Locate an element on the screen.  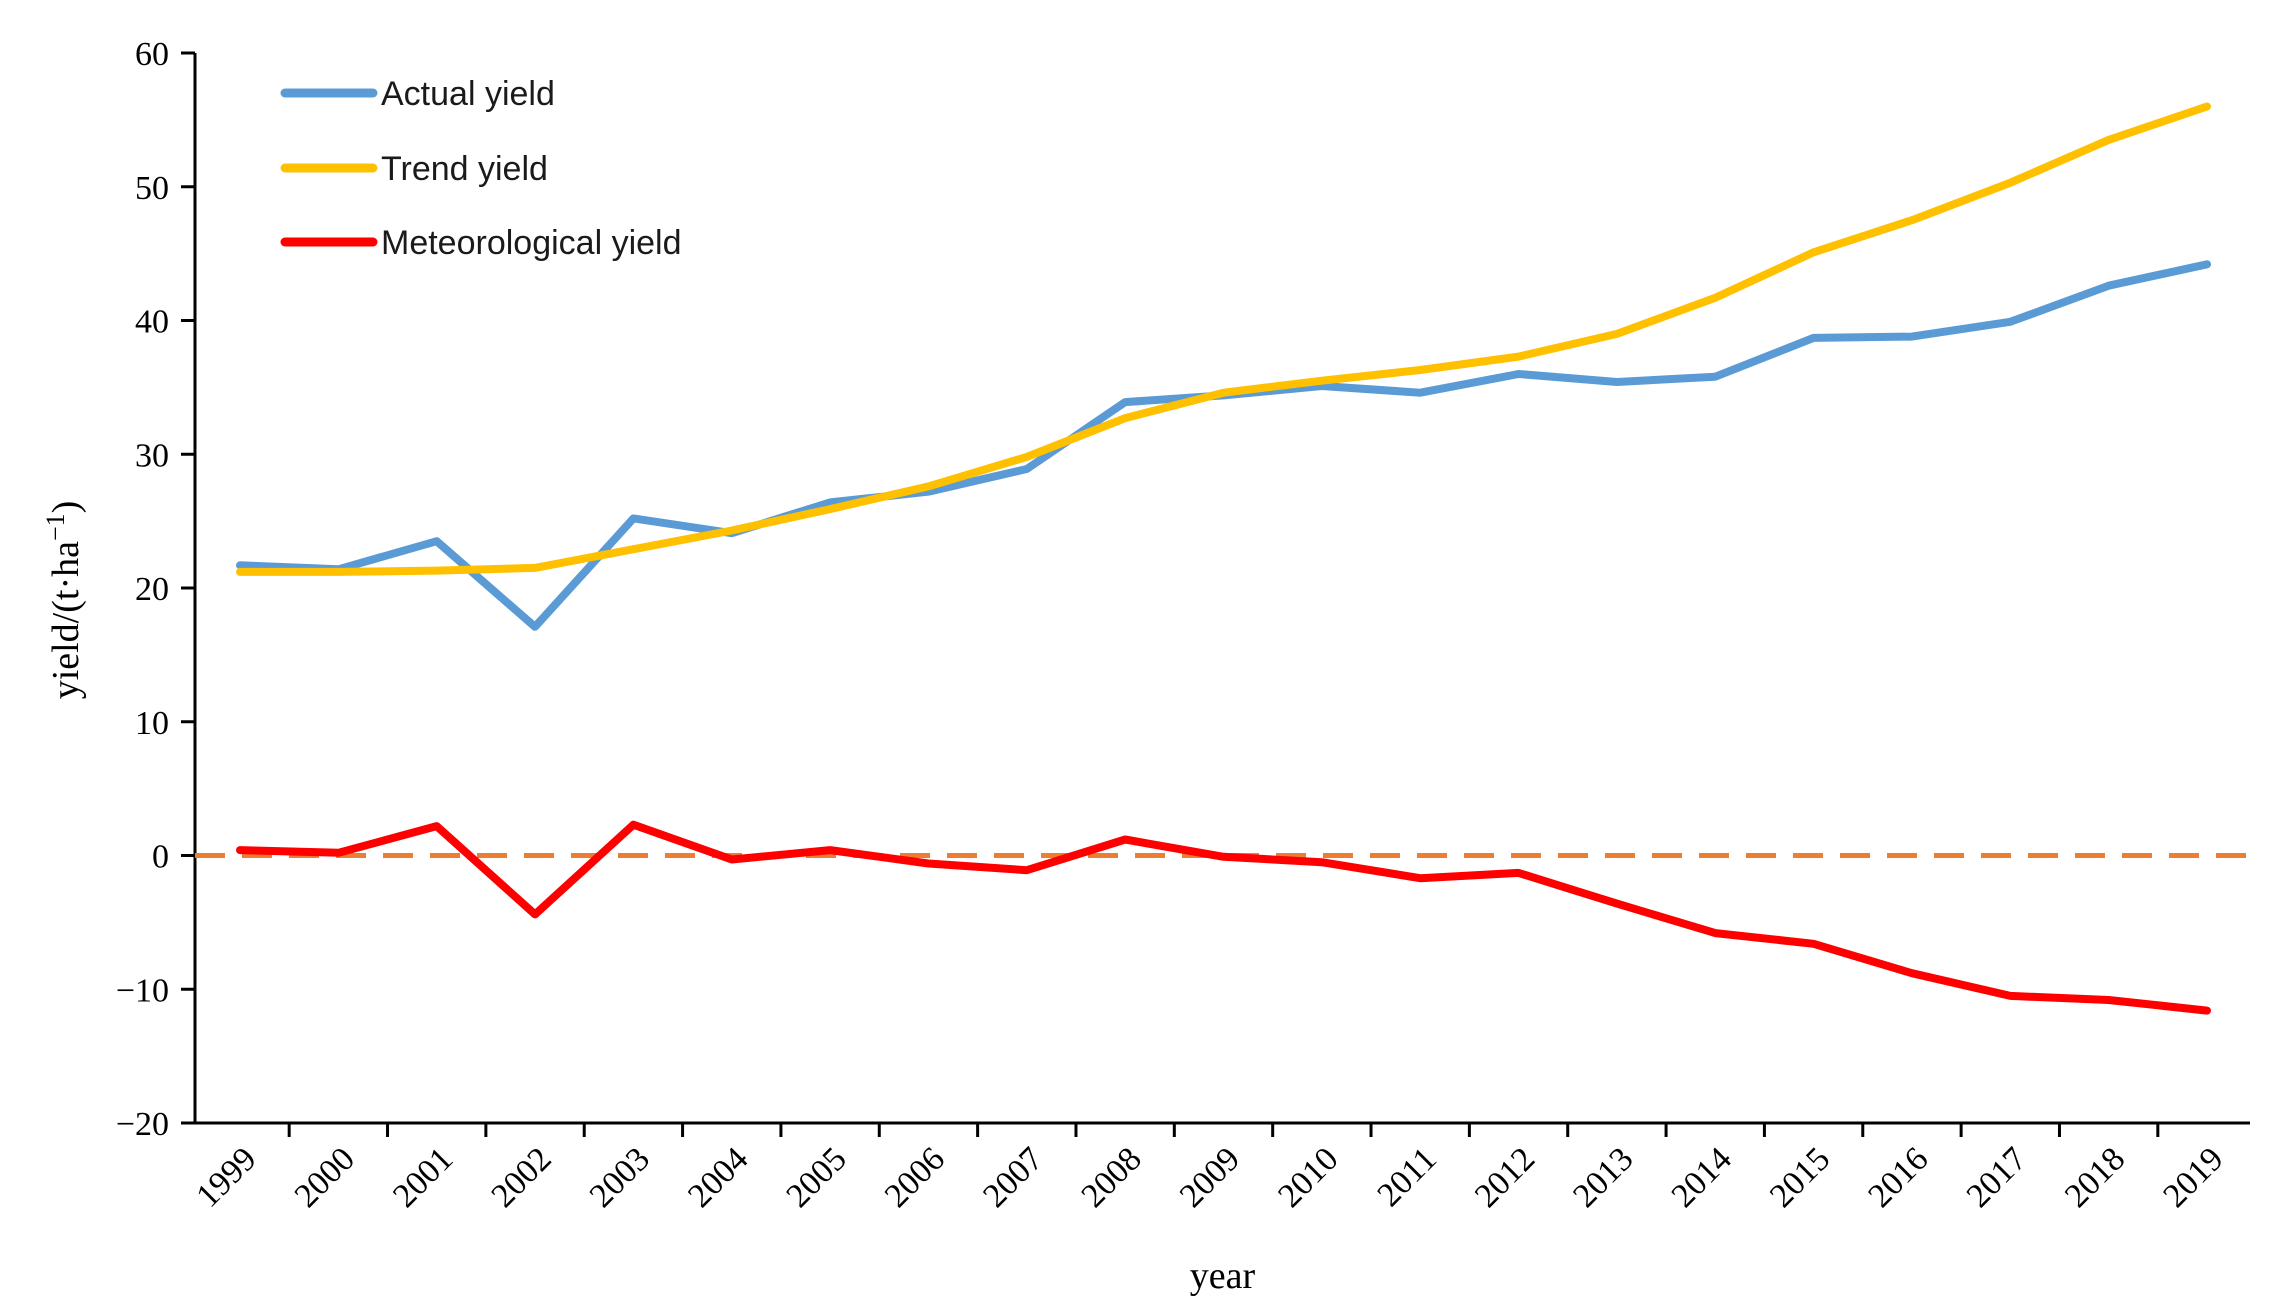
y-tick-label: 30 is located at coordinates (152, 455).